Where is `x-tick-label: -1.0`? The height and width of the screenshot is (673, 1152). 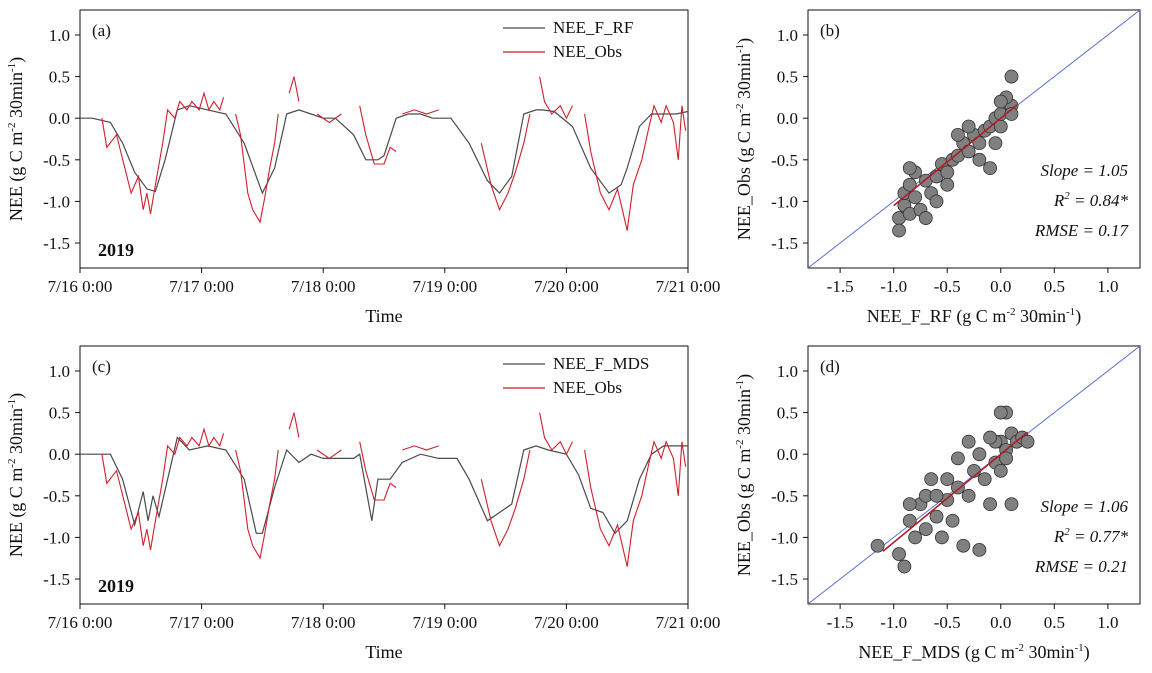
x-tick-label: -1.0 is located at coordinates (893, 622).